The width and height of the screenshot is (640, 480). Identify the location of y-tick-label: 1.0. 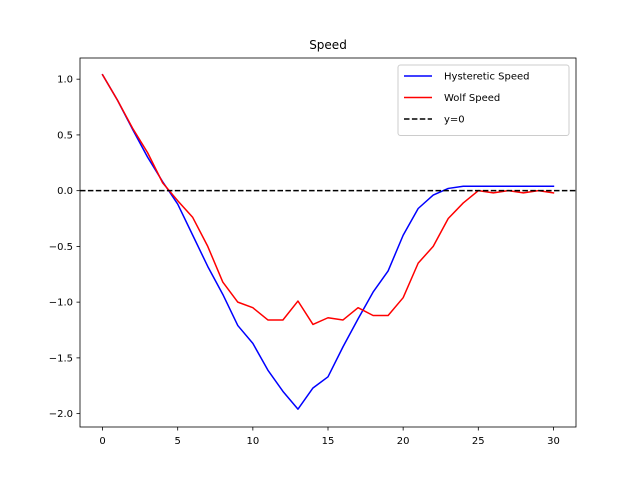
(65, 80).